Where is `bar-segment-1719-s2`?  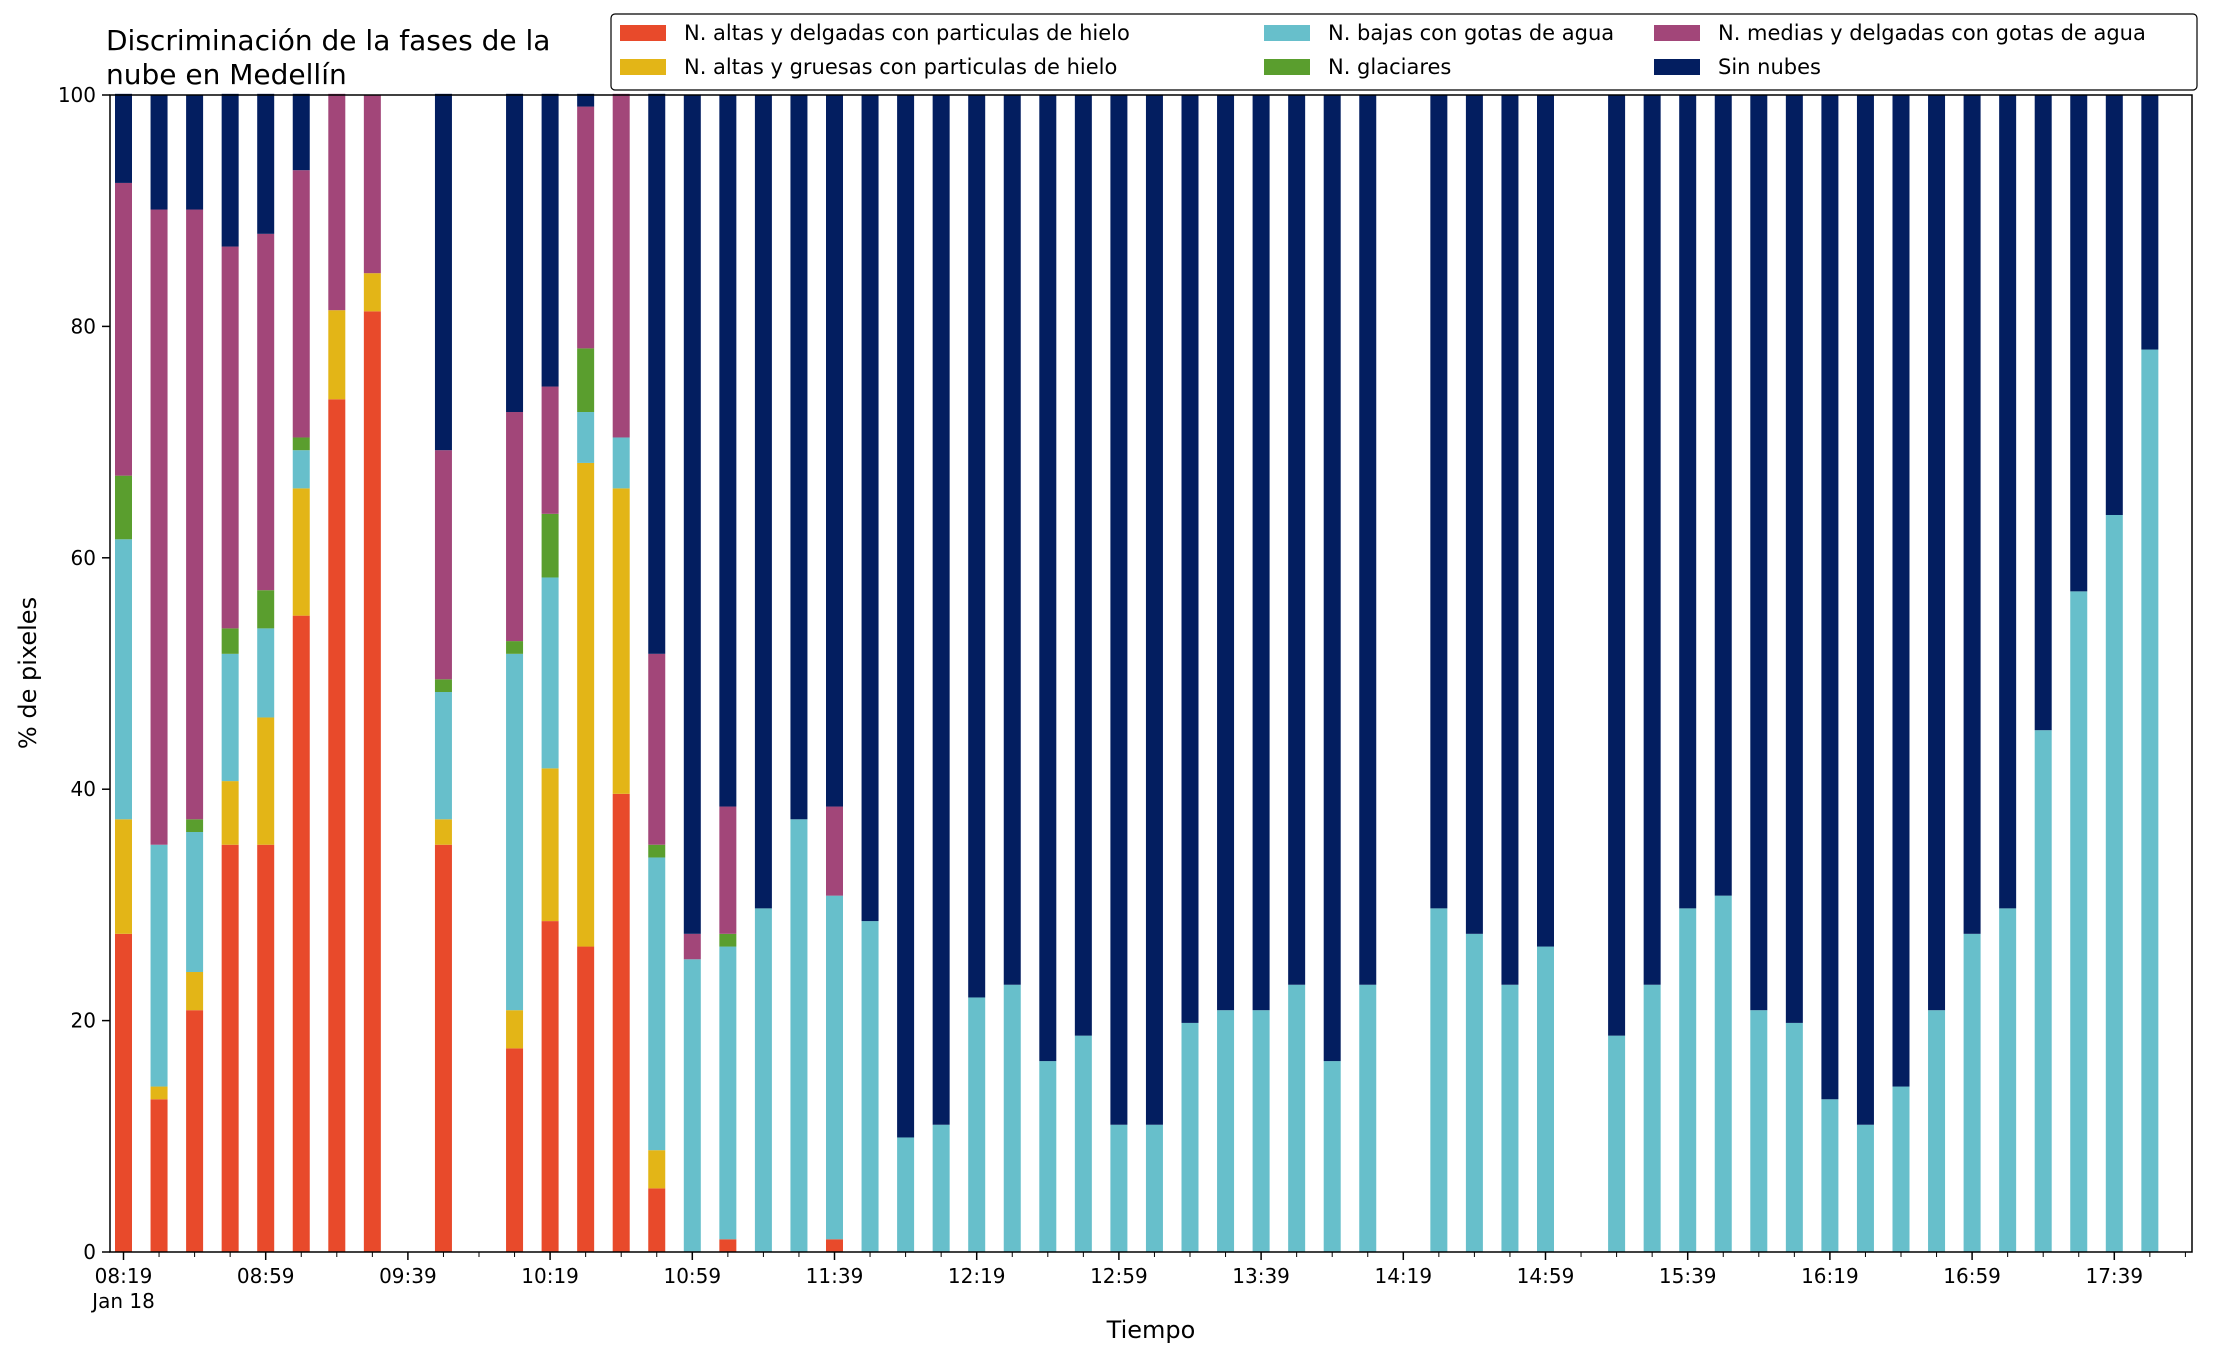 bar-segment-1719-s2 is located at coordinates (2043, 991).